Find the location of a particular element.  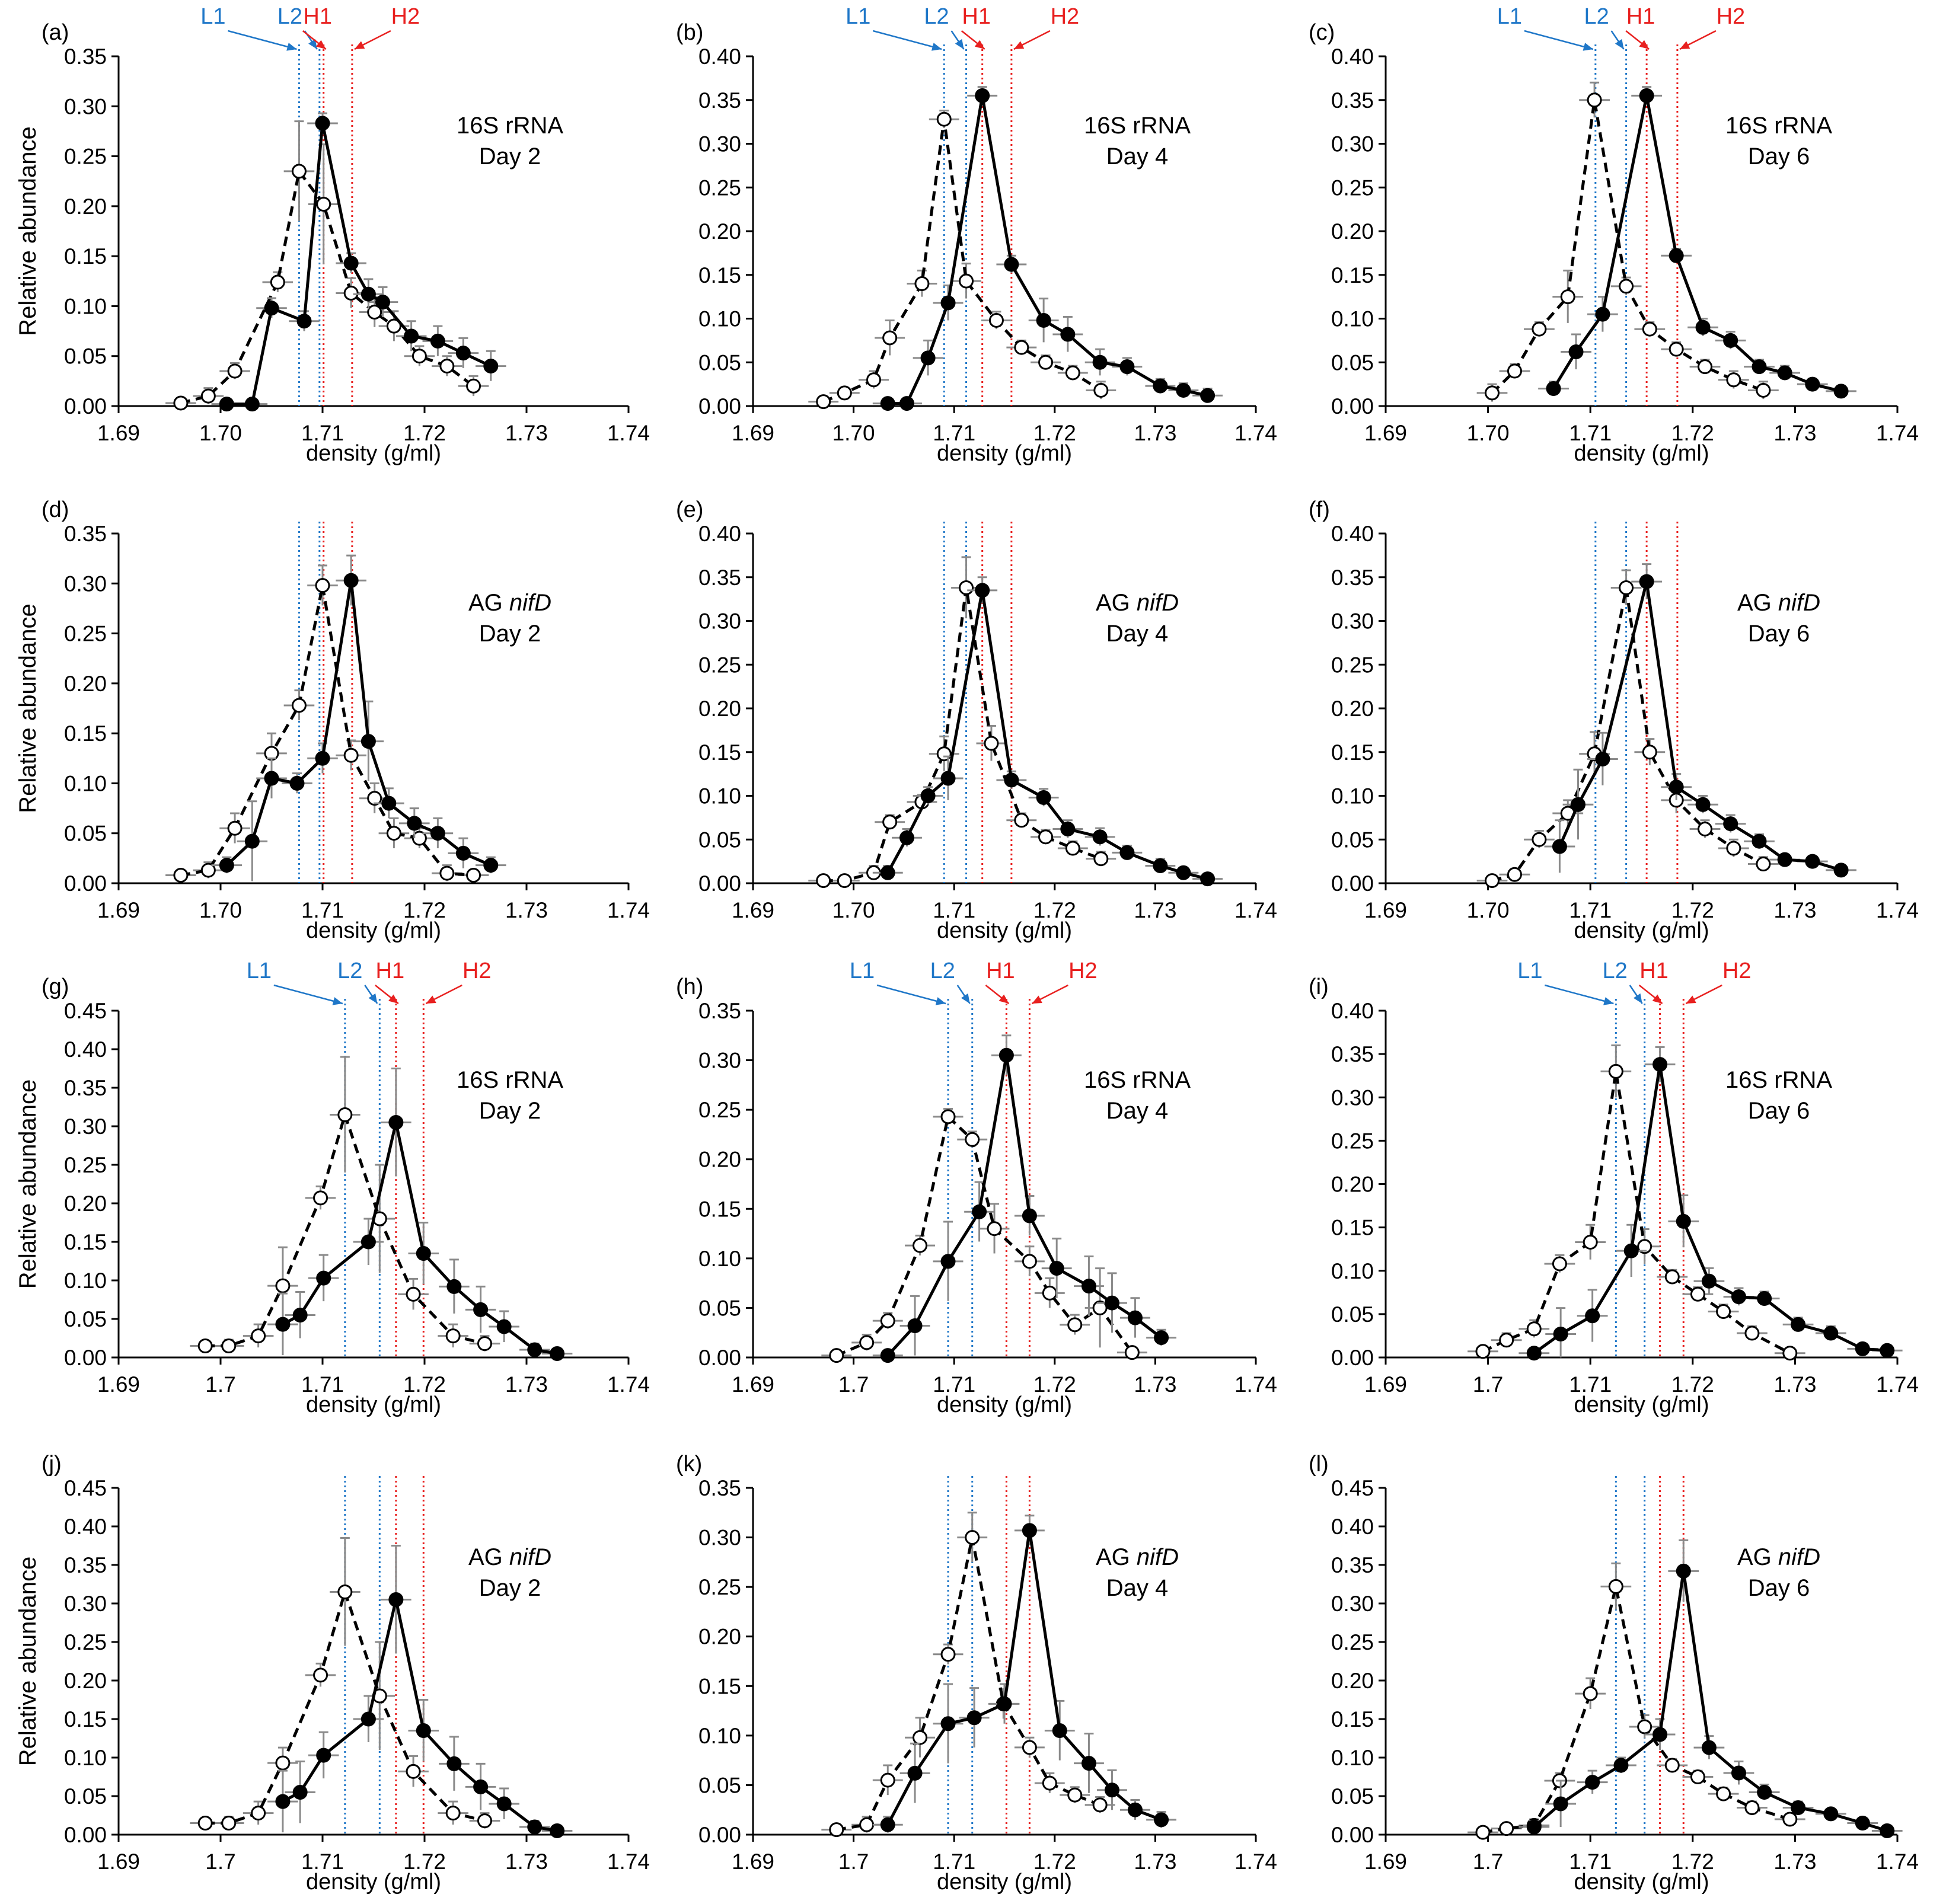

panel-title-line2: Day 4 is located at coordinates (1137, 1588).